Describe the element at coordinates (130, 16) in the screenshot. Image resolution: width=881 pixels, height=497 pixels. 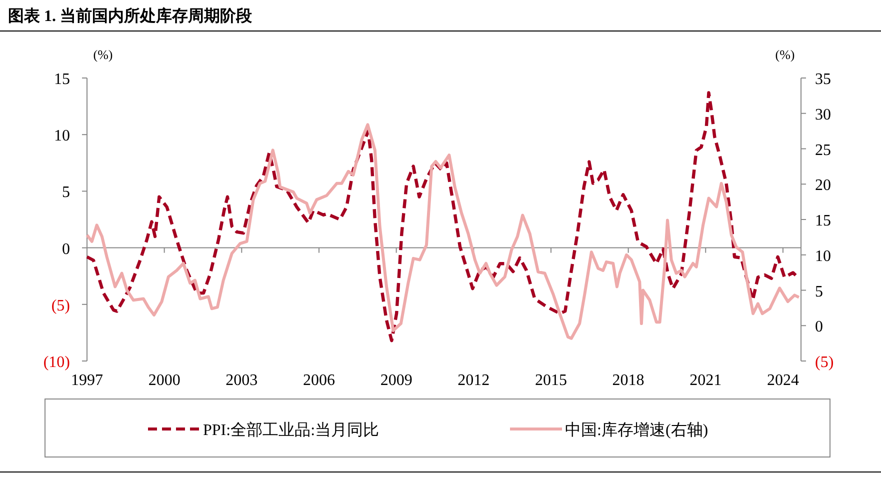
I see `chart-title: 图表 1. 当前国内所处库存周期阶段` at that location.